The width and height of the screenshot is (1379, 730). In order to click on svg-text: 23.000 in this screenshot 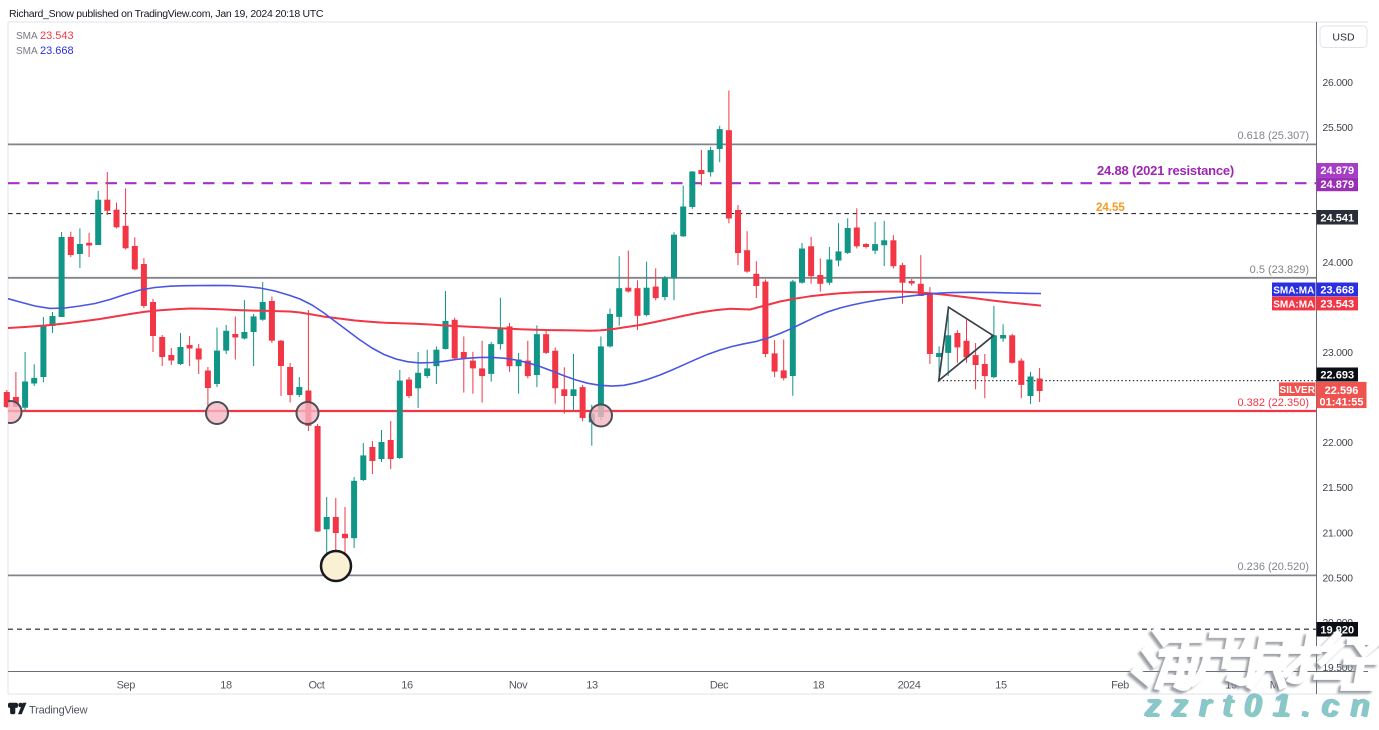, I will do `click(1338, 353)`.